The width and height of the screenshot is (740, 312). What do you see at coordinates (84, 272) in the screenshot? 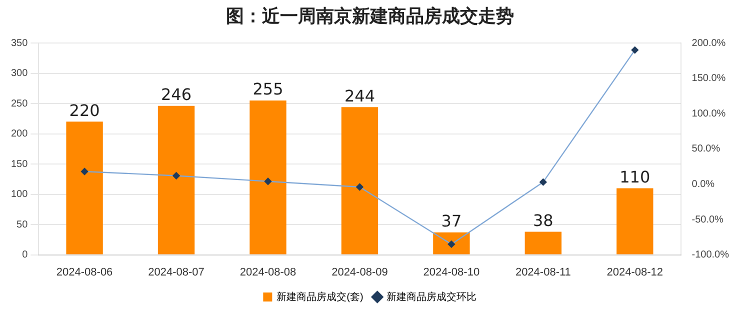
I see `x-tick-label: 2024-08-06` at bounding box center [84, 272].